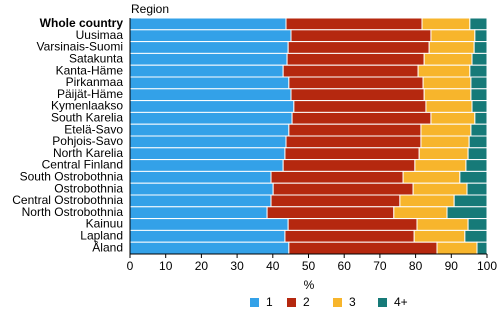 This screenshot has width=499, height=320. What do you see at coordinates (237, 266) in the screenshot?
I see `x-tick-label: 30` at bounding box center [237, 266].